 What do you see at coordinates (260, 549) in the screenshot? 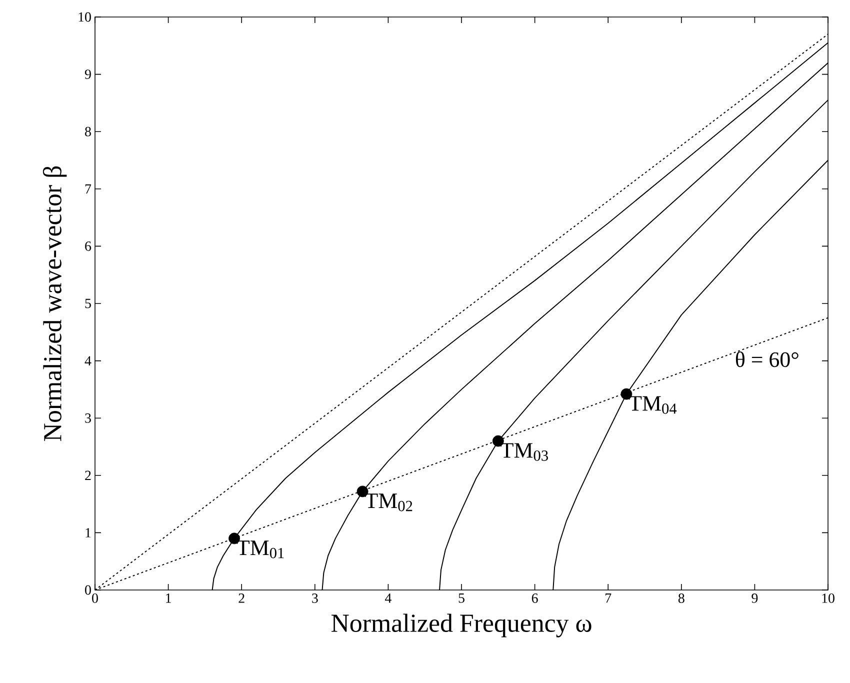
I see `annotation: TM$_{01}$` at bounding box center [260, 549].